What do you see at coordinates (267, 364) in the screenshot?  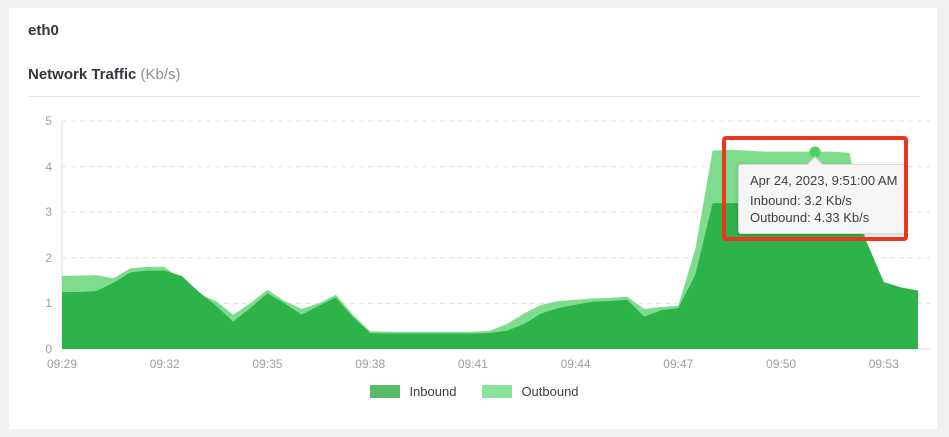 I see `x-tick-label: 09:35` at bounding box center [267, 364].